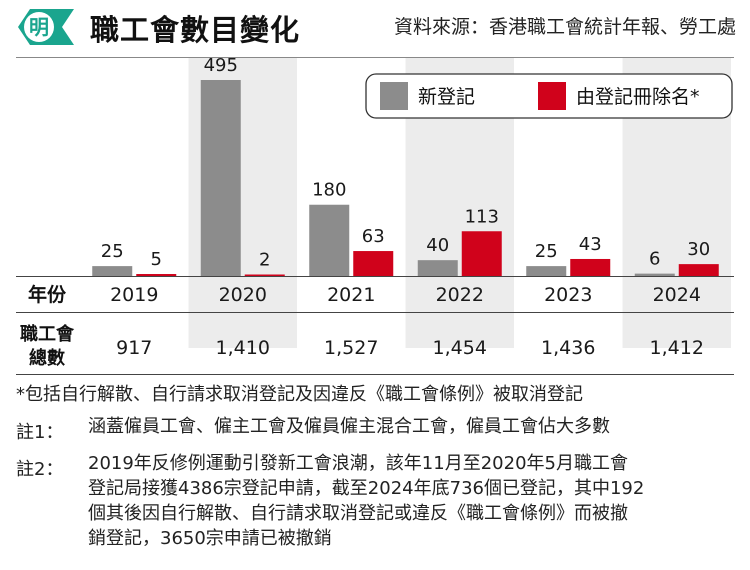 This screenshot has width=750, height=570. I want to click on note-2-line-3: 個其後因自行解散、自行請求取消登記或違反《職工會條例》而被撤, so click(358, 513).